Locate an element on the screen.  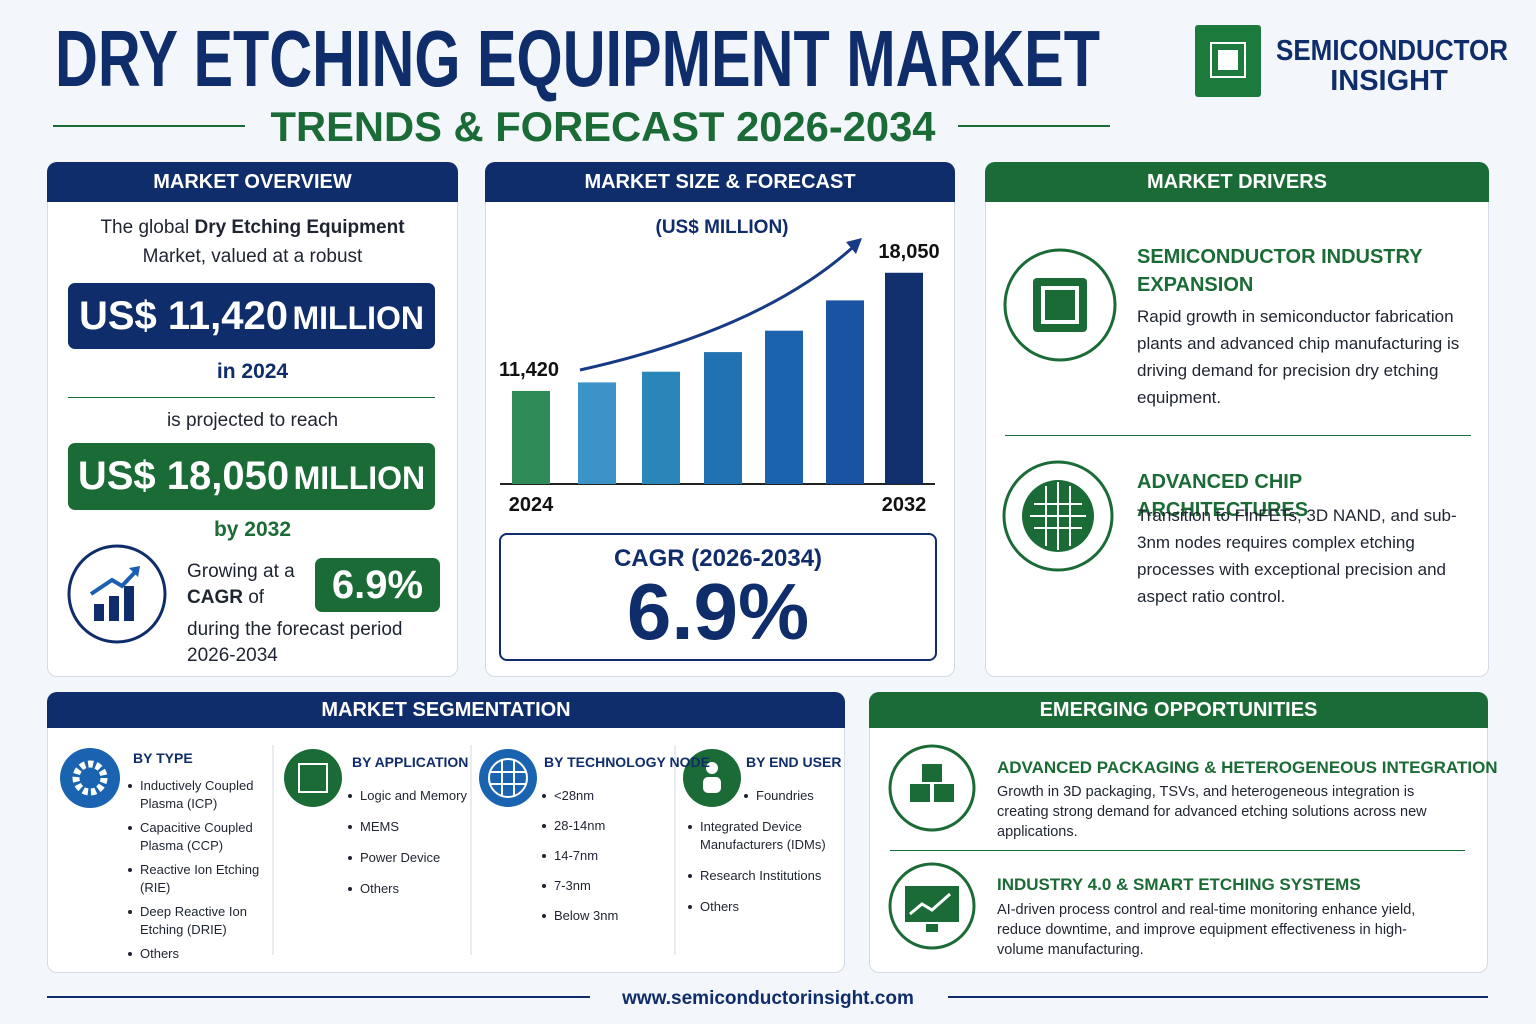
text: CAGR is located at coordinates (215, 597).